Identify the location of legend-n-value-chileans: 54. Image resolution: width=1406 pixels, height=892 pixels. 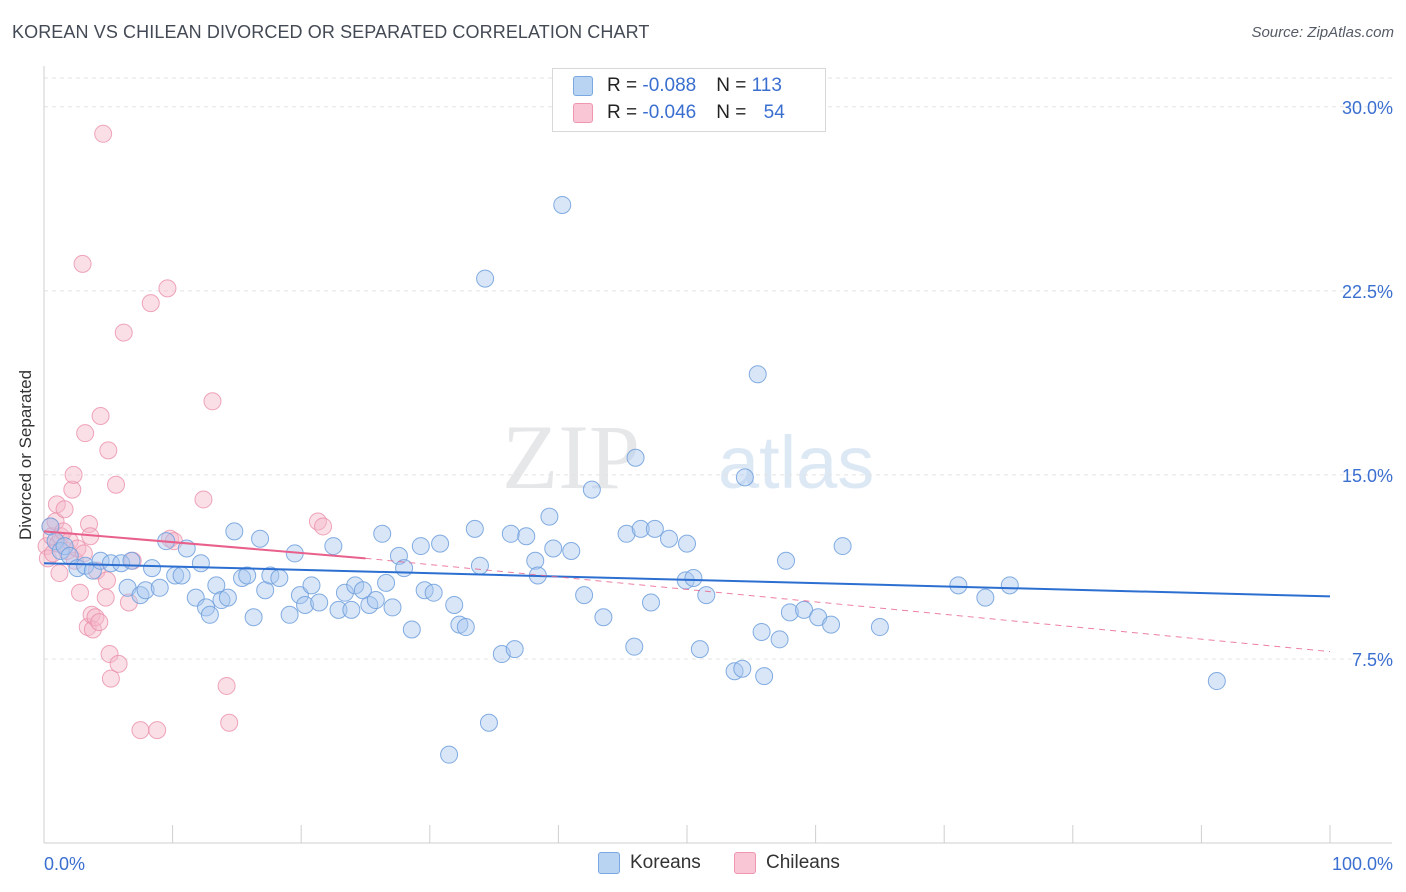
(774, 112).